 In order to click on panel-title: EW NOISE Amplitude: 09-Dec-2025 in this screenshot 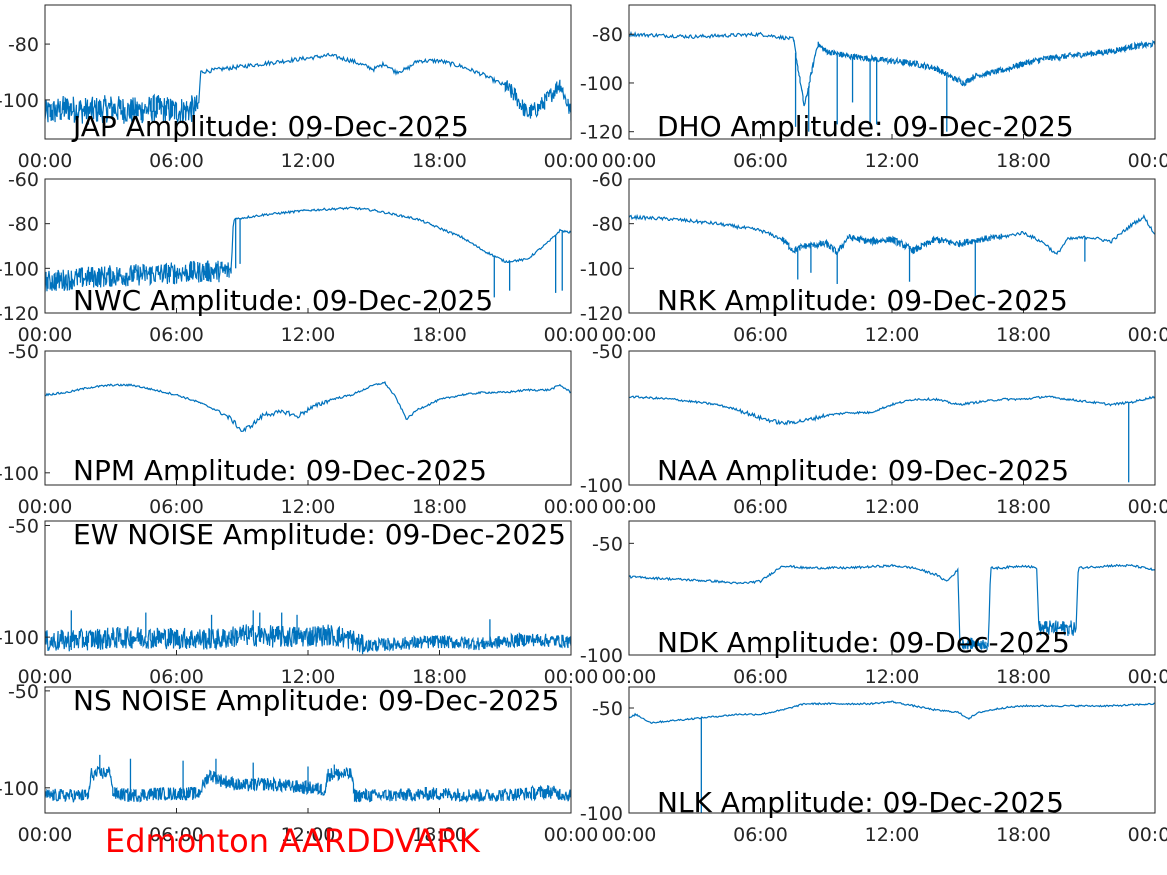, I will do `click(319, 534)`.